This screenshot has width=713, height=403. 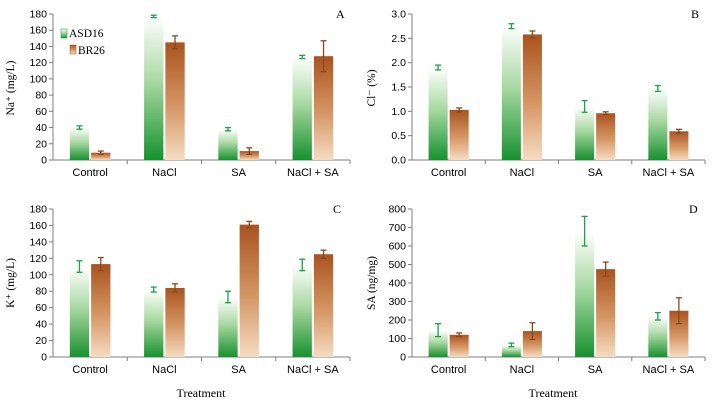 What do you see at coordinates (398, 39) in the screenshot?
I see `y-tick-label: 2.5` at bounding box center [398, 39].